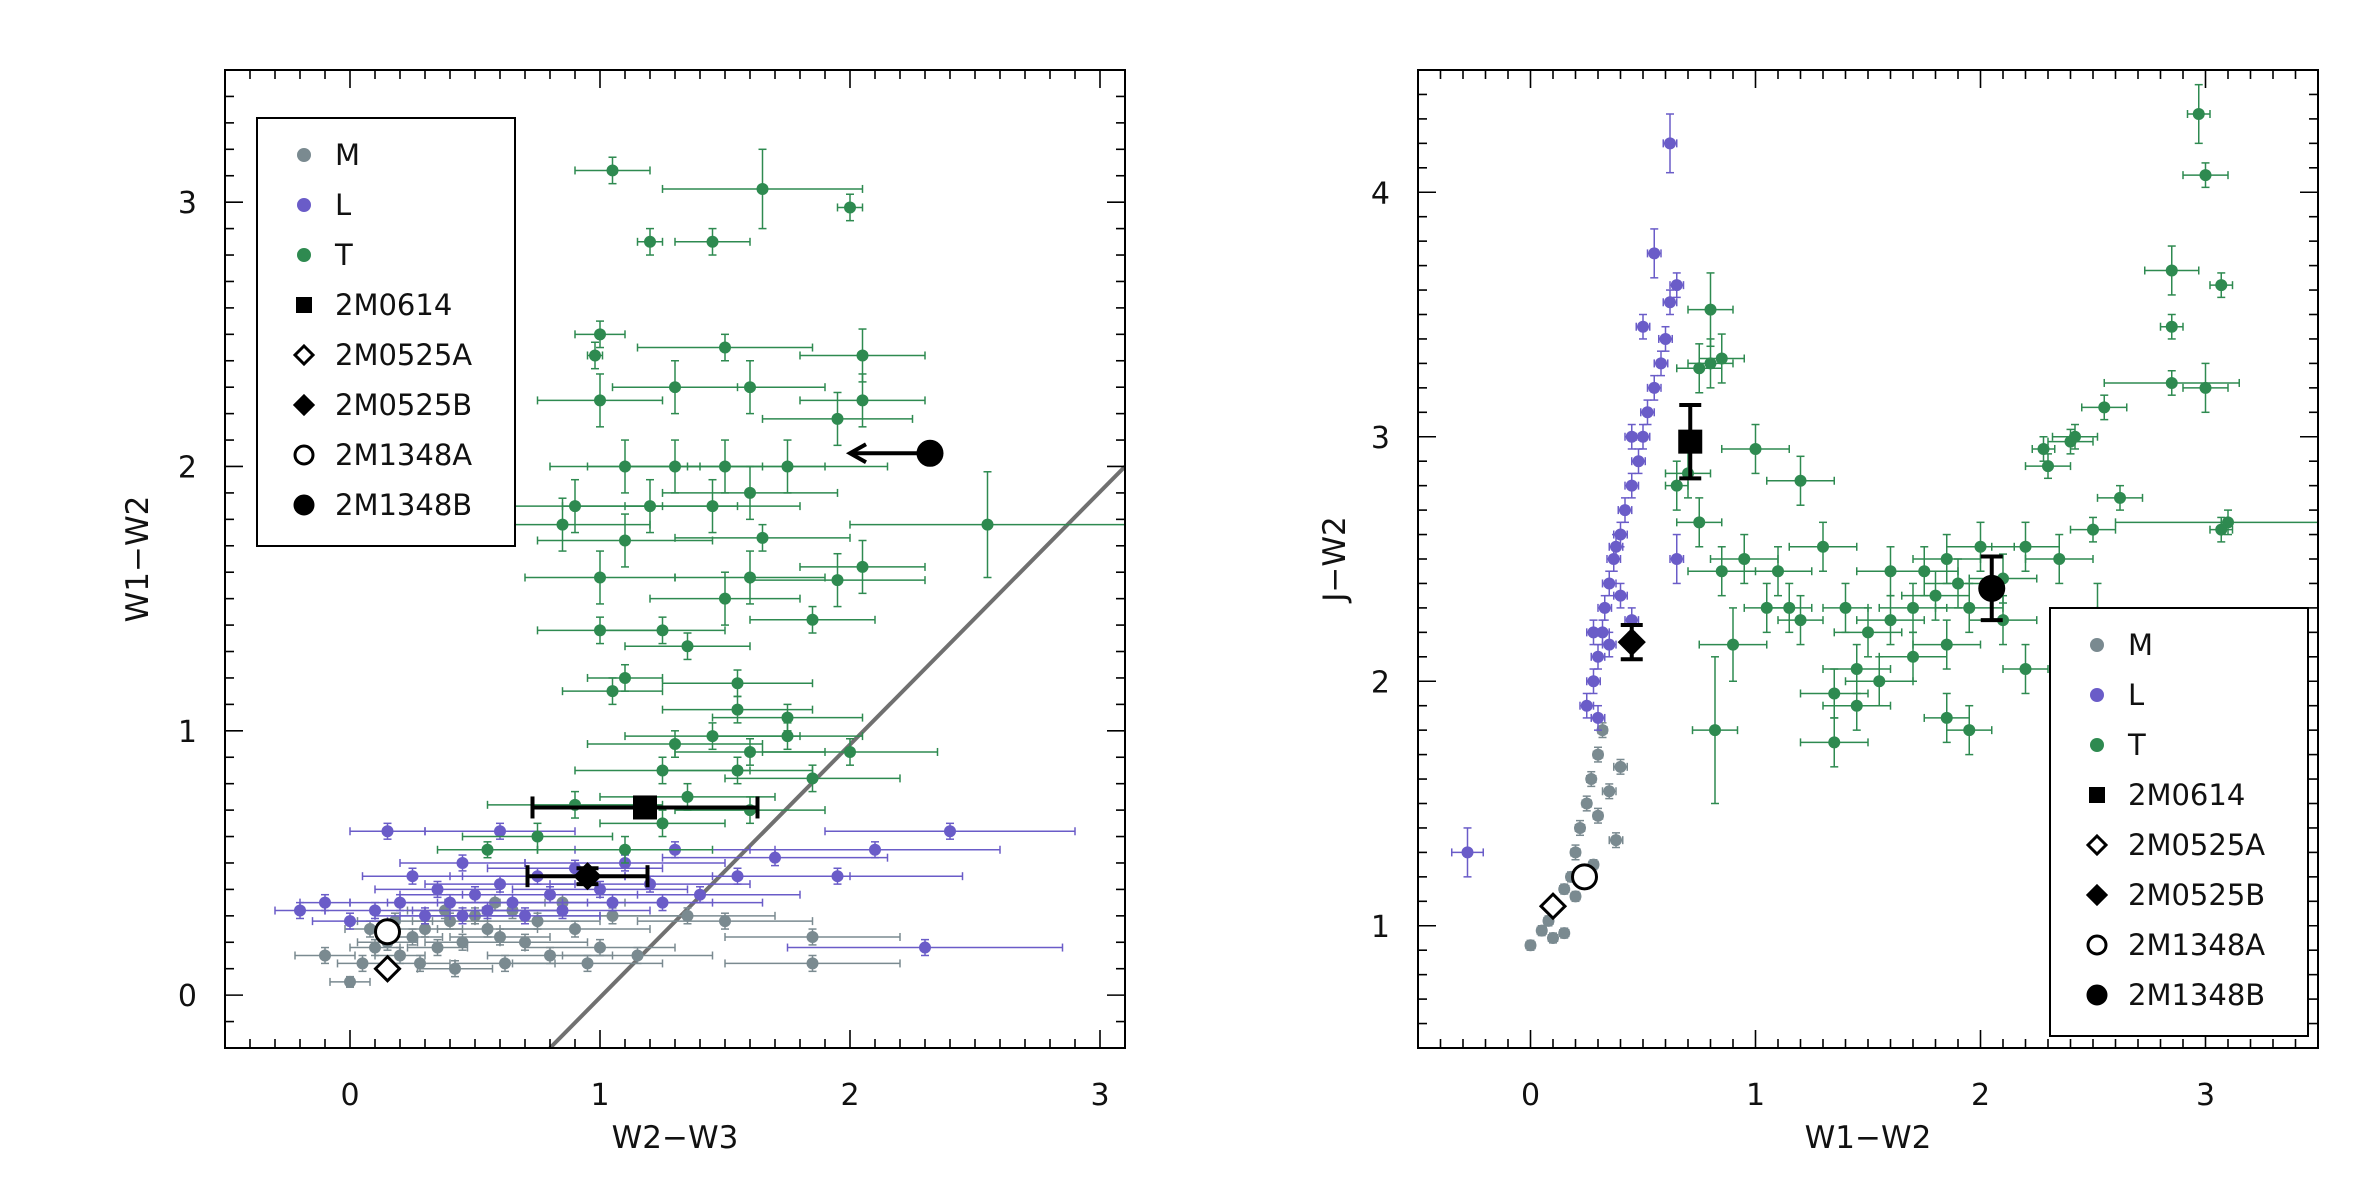 The height and width of the screenshot is (1179, 2358). I want to click on special-object-sq, so click(1690, 441).